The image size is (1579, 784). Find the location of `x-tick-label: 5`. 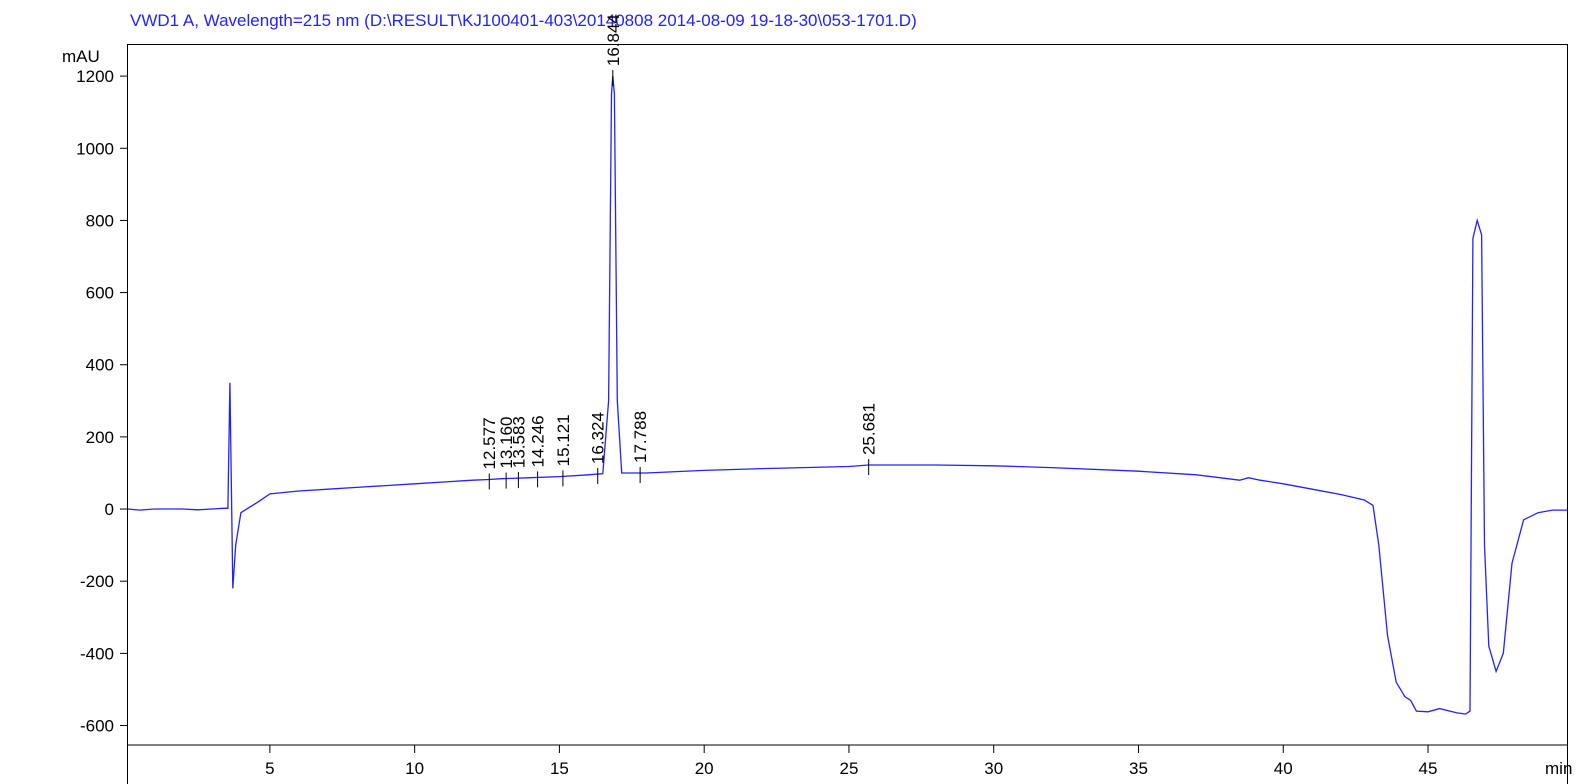

x-tick-label: 5 is located at coordinates (269, 768).